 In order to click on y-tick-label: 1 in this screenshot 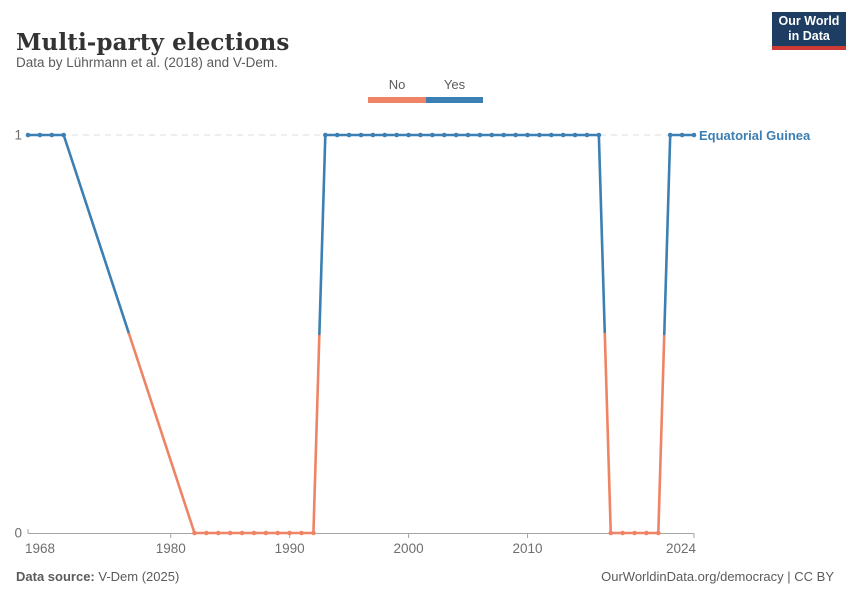, I will do `click(18, 135)`.